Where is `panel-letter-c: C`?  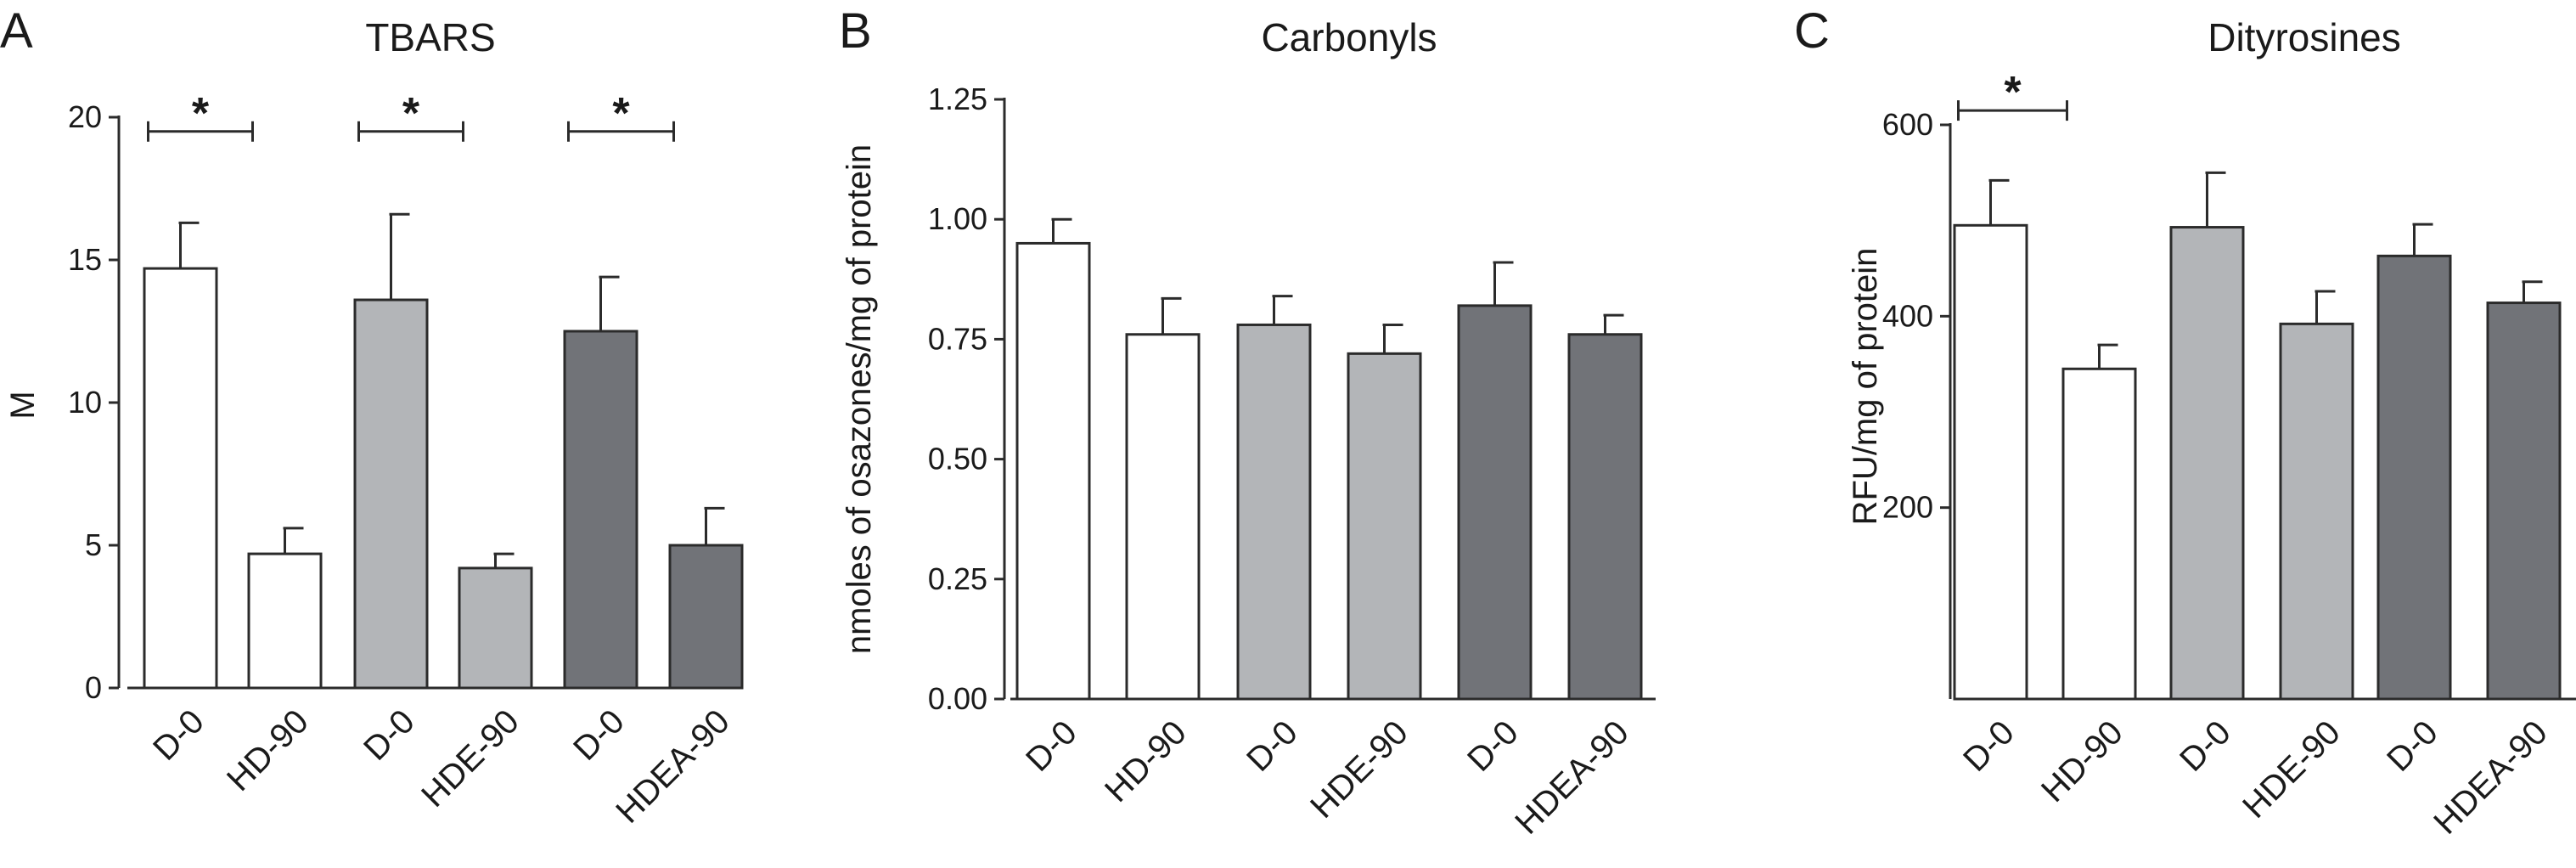 panel-letter-c: C is located at coordinates (1812, 31).